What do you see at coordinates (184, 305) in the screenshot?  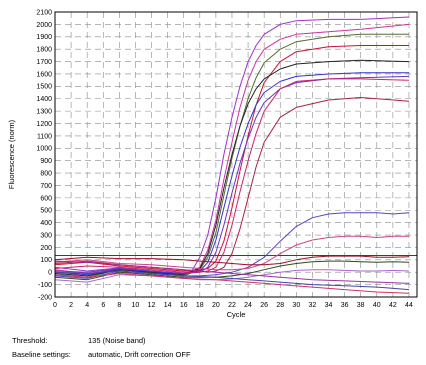 I see `x-tick-label: 16` at bounding box center [184, 305].